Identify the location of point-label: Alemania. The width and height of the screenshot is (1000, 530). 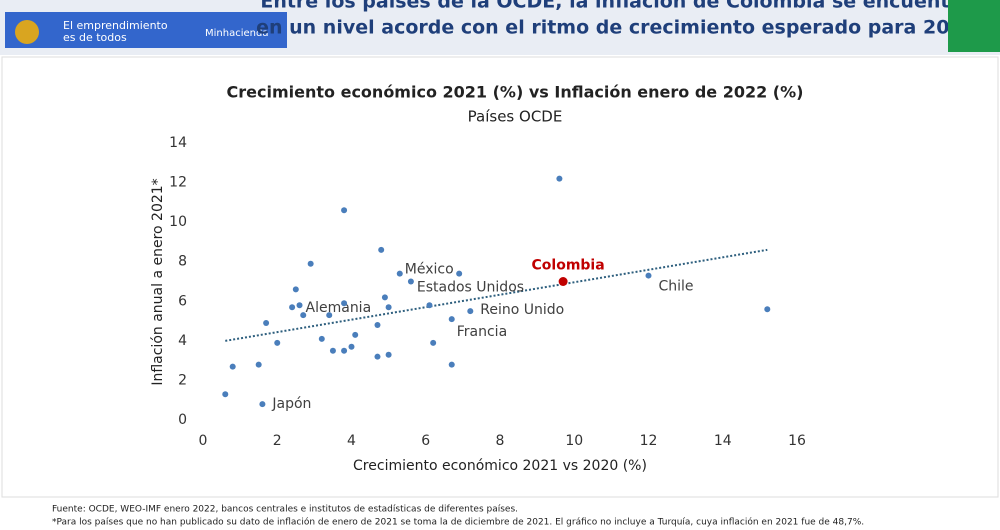
(339, 308).